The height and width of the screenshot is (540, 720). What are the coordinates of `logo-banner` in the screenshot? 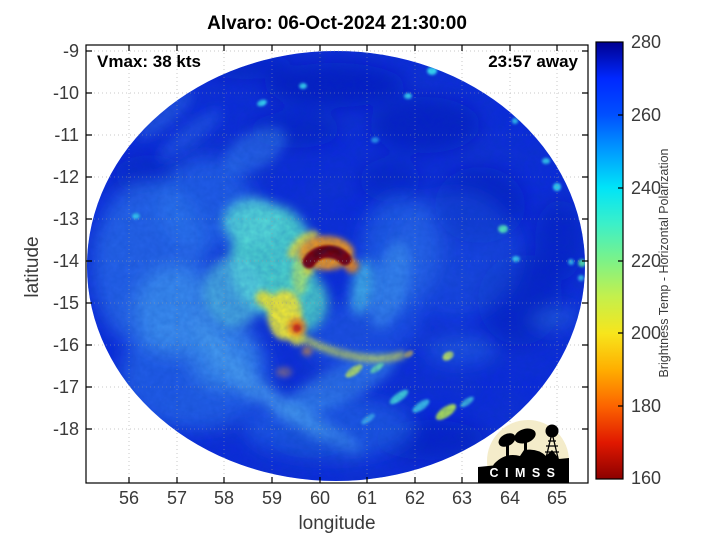 It's located at (523, 470).